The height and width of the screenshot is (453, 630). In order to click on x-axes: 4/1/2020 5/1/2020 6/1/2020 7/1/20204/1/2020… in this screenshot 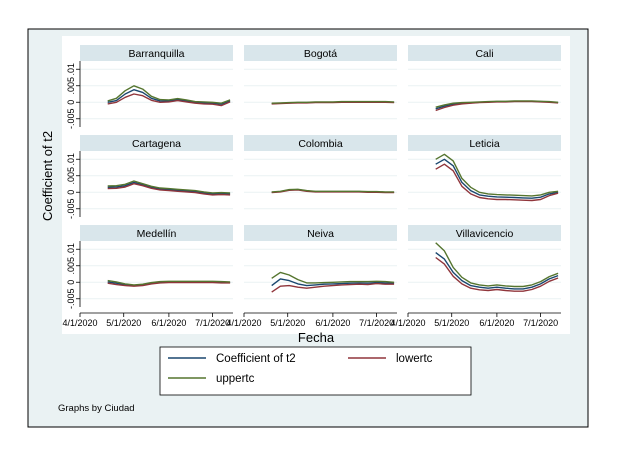, I will do `click(311, 320)`.